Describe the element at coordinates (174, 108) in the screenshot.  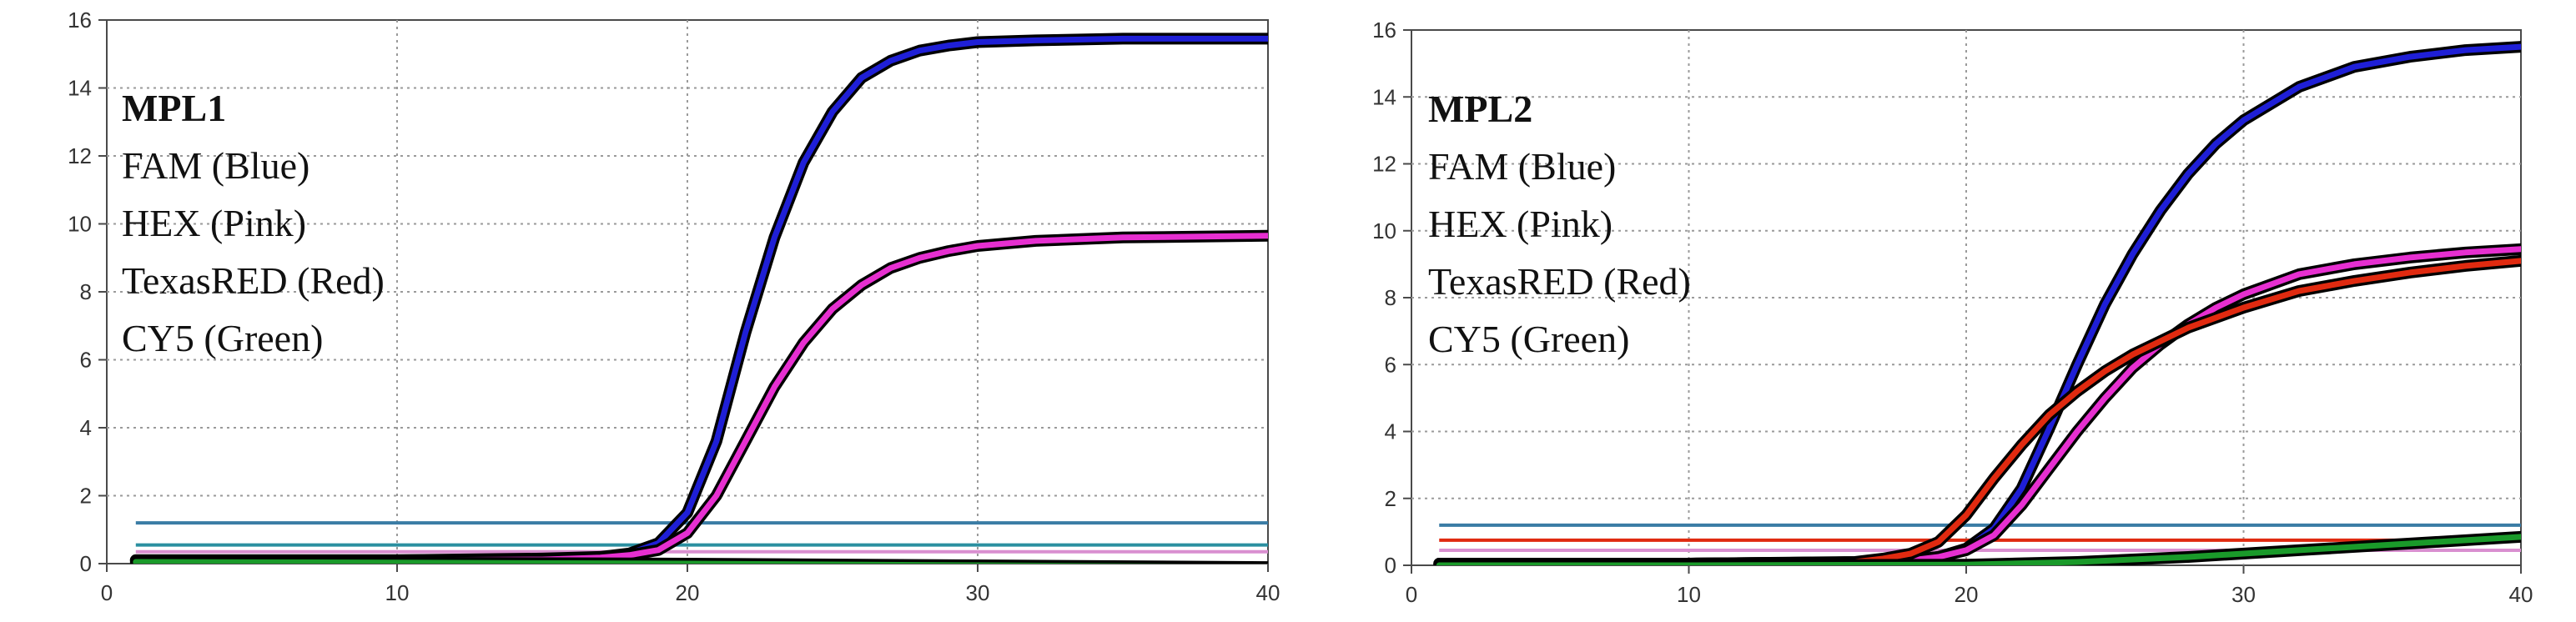
I see `legend-title: MPL1` at that location.